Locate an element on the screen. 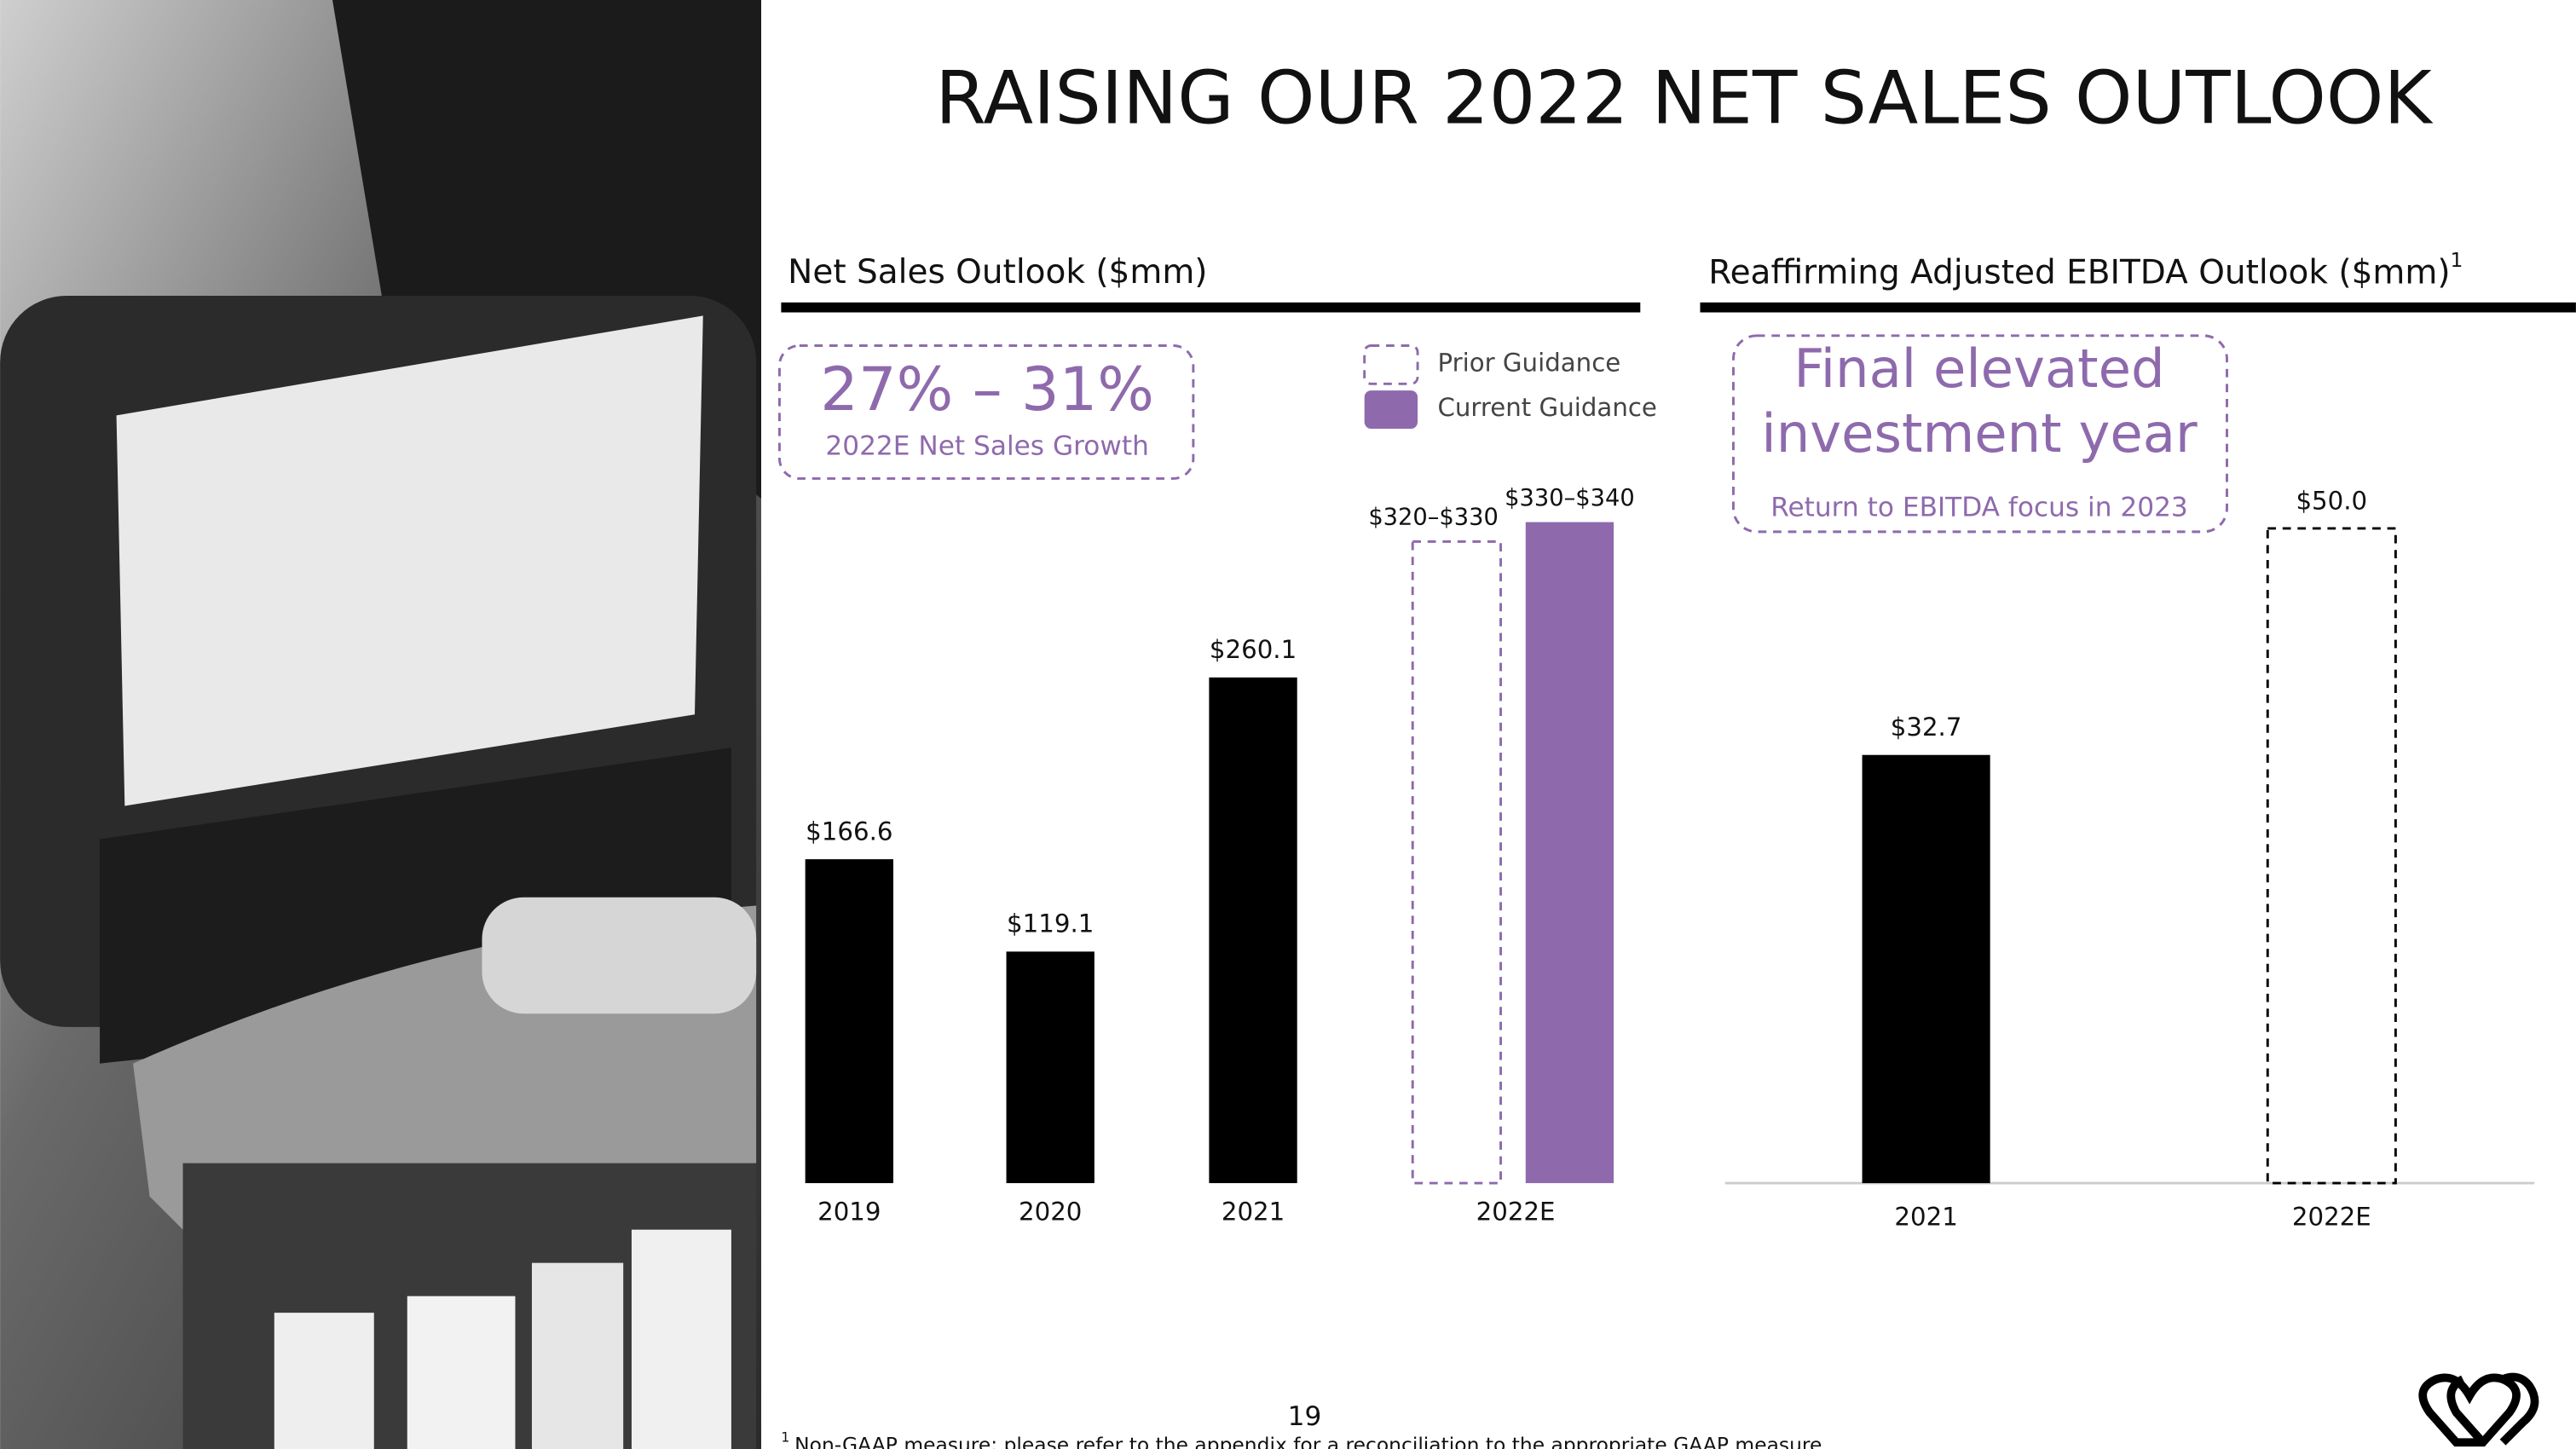 The image size is (2576, 1449). logo is located at coordinates (2478, 1409).